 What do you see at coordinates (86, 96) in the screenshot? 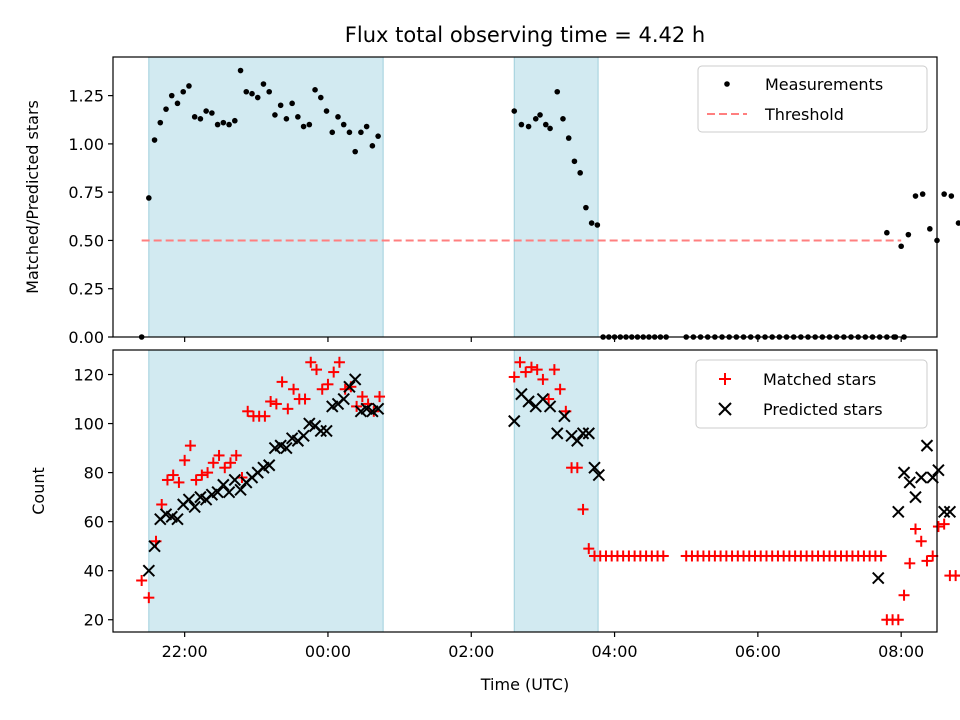
I see `top-y-tick-label: 1.25` at bounding box center [86, 96].